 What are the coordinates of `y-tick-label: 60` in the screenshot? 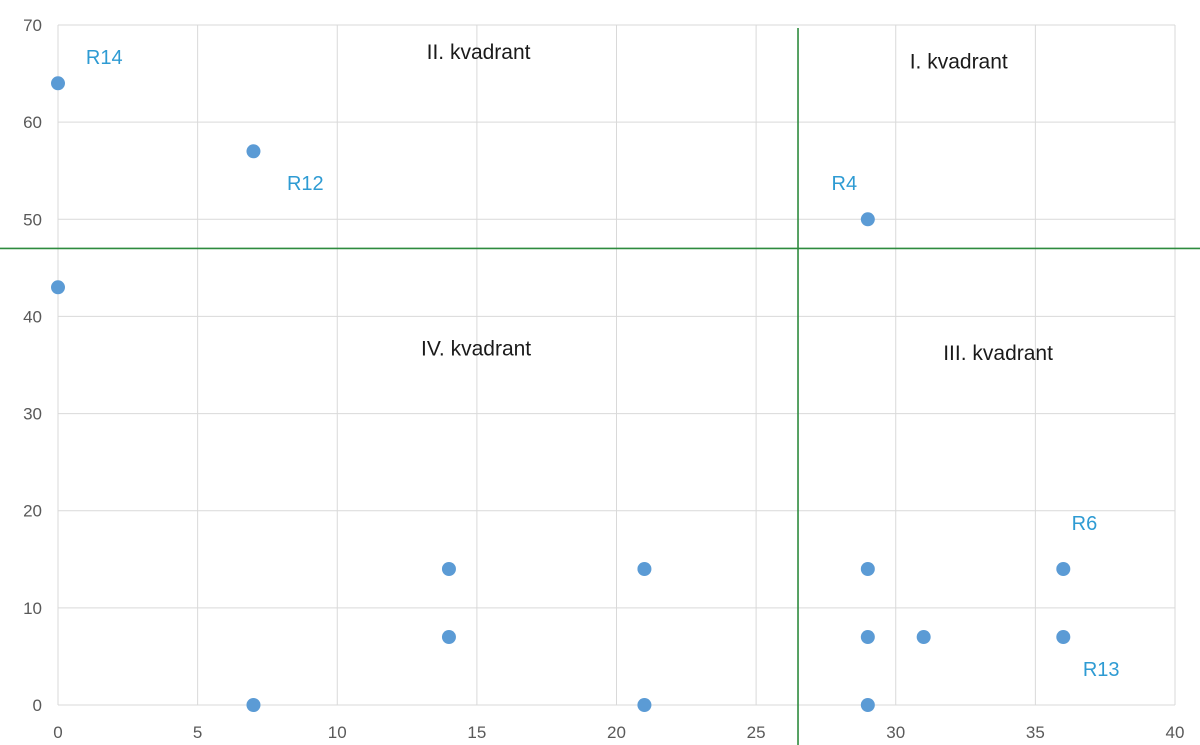 It's located at (32, 122).